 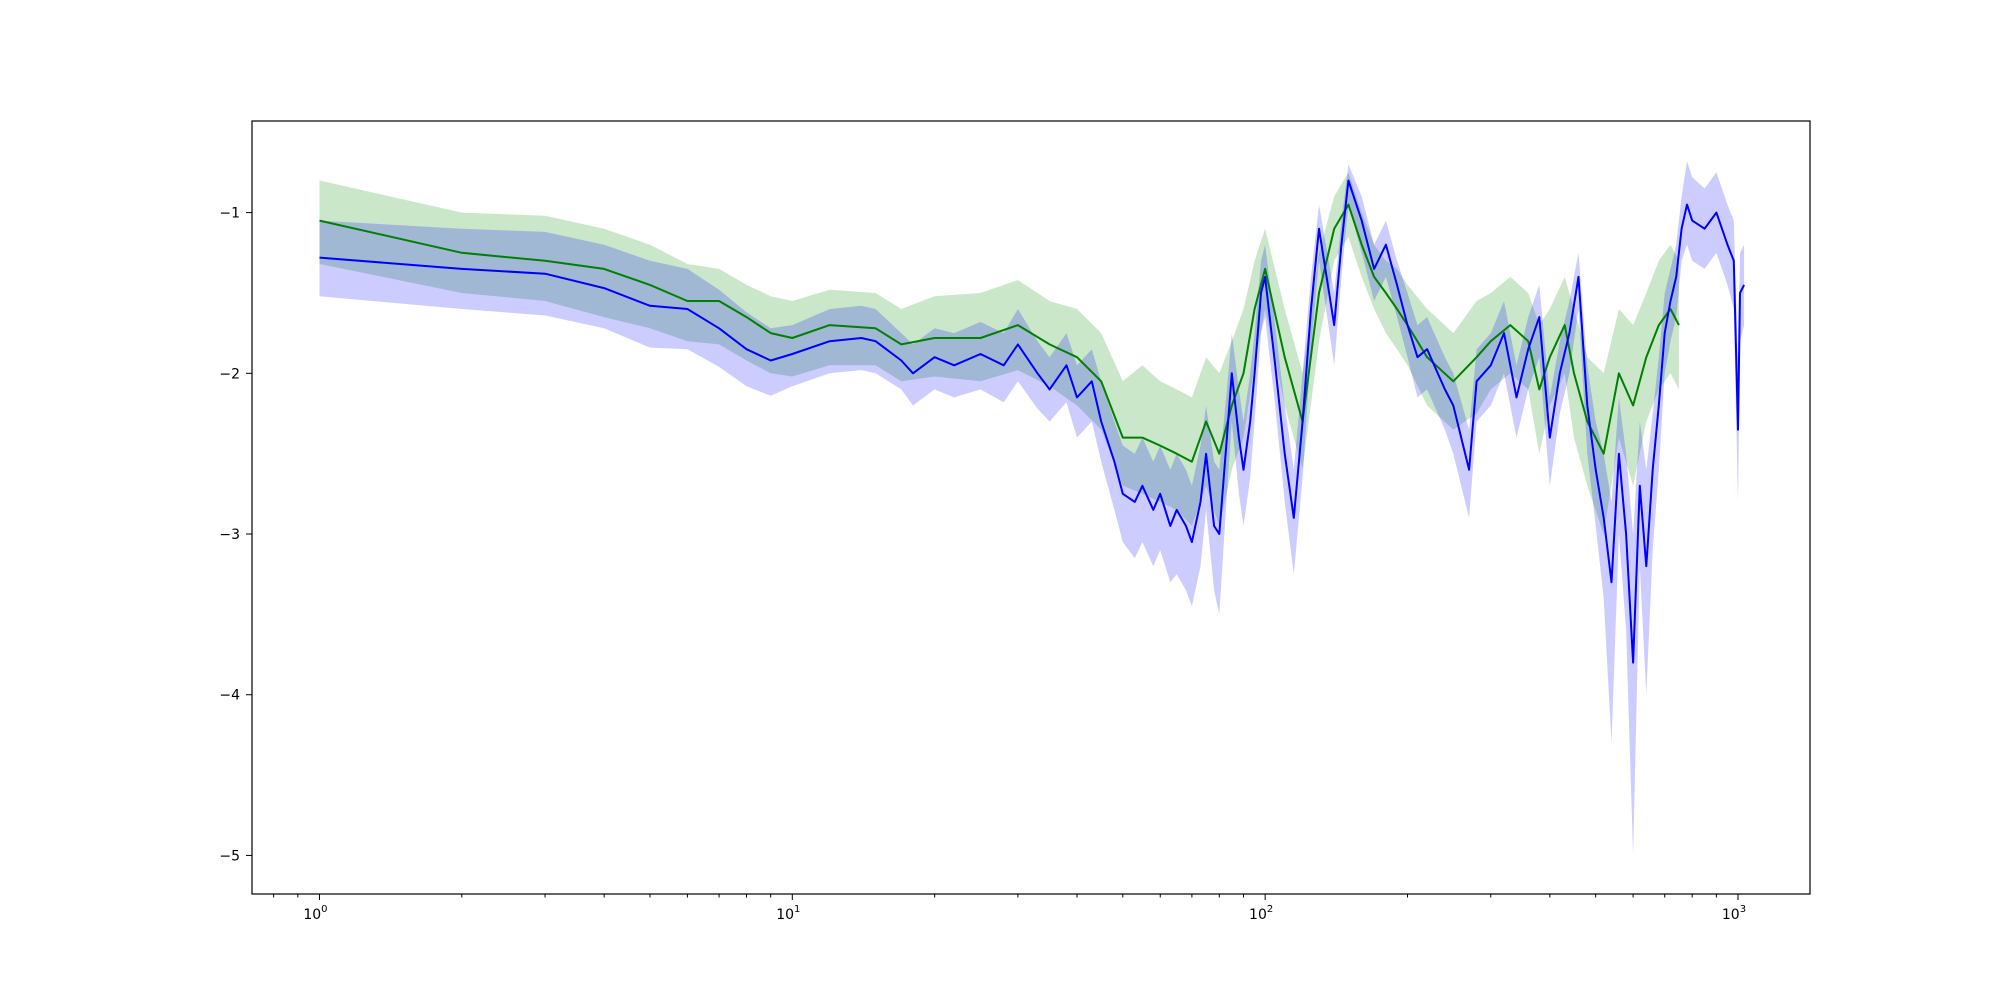 I want to click on x-tick-label-exponent: 3, so click(x=1743, y=909).